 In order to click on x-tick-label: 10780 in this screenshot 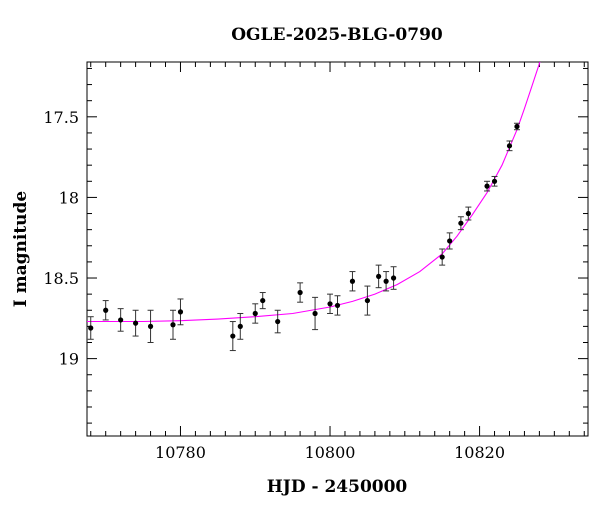, I will do `click(180, 452)`.